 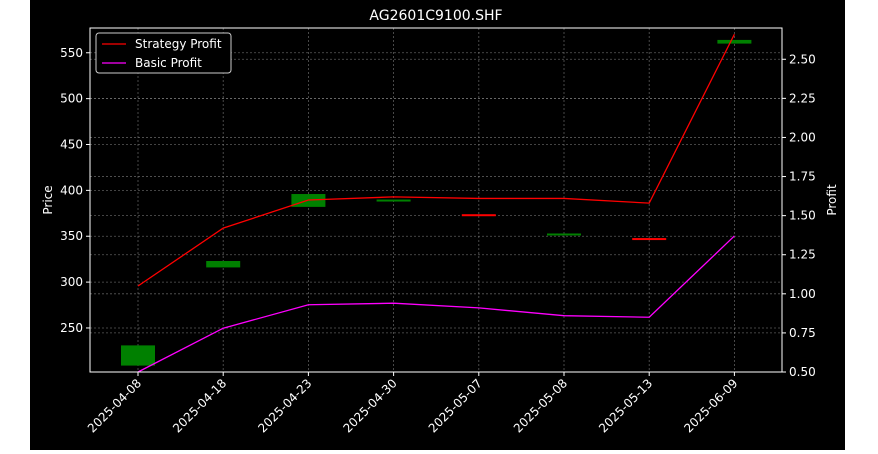 I want to click on y-tick-label-left: 400, so click(x=71, y=190).